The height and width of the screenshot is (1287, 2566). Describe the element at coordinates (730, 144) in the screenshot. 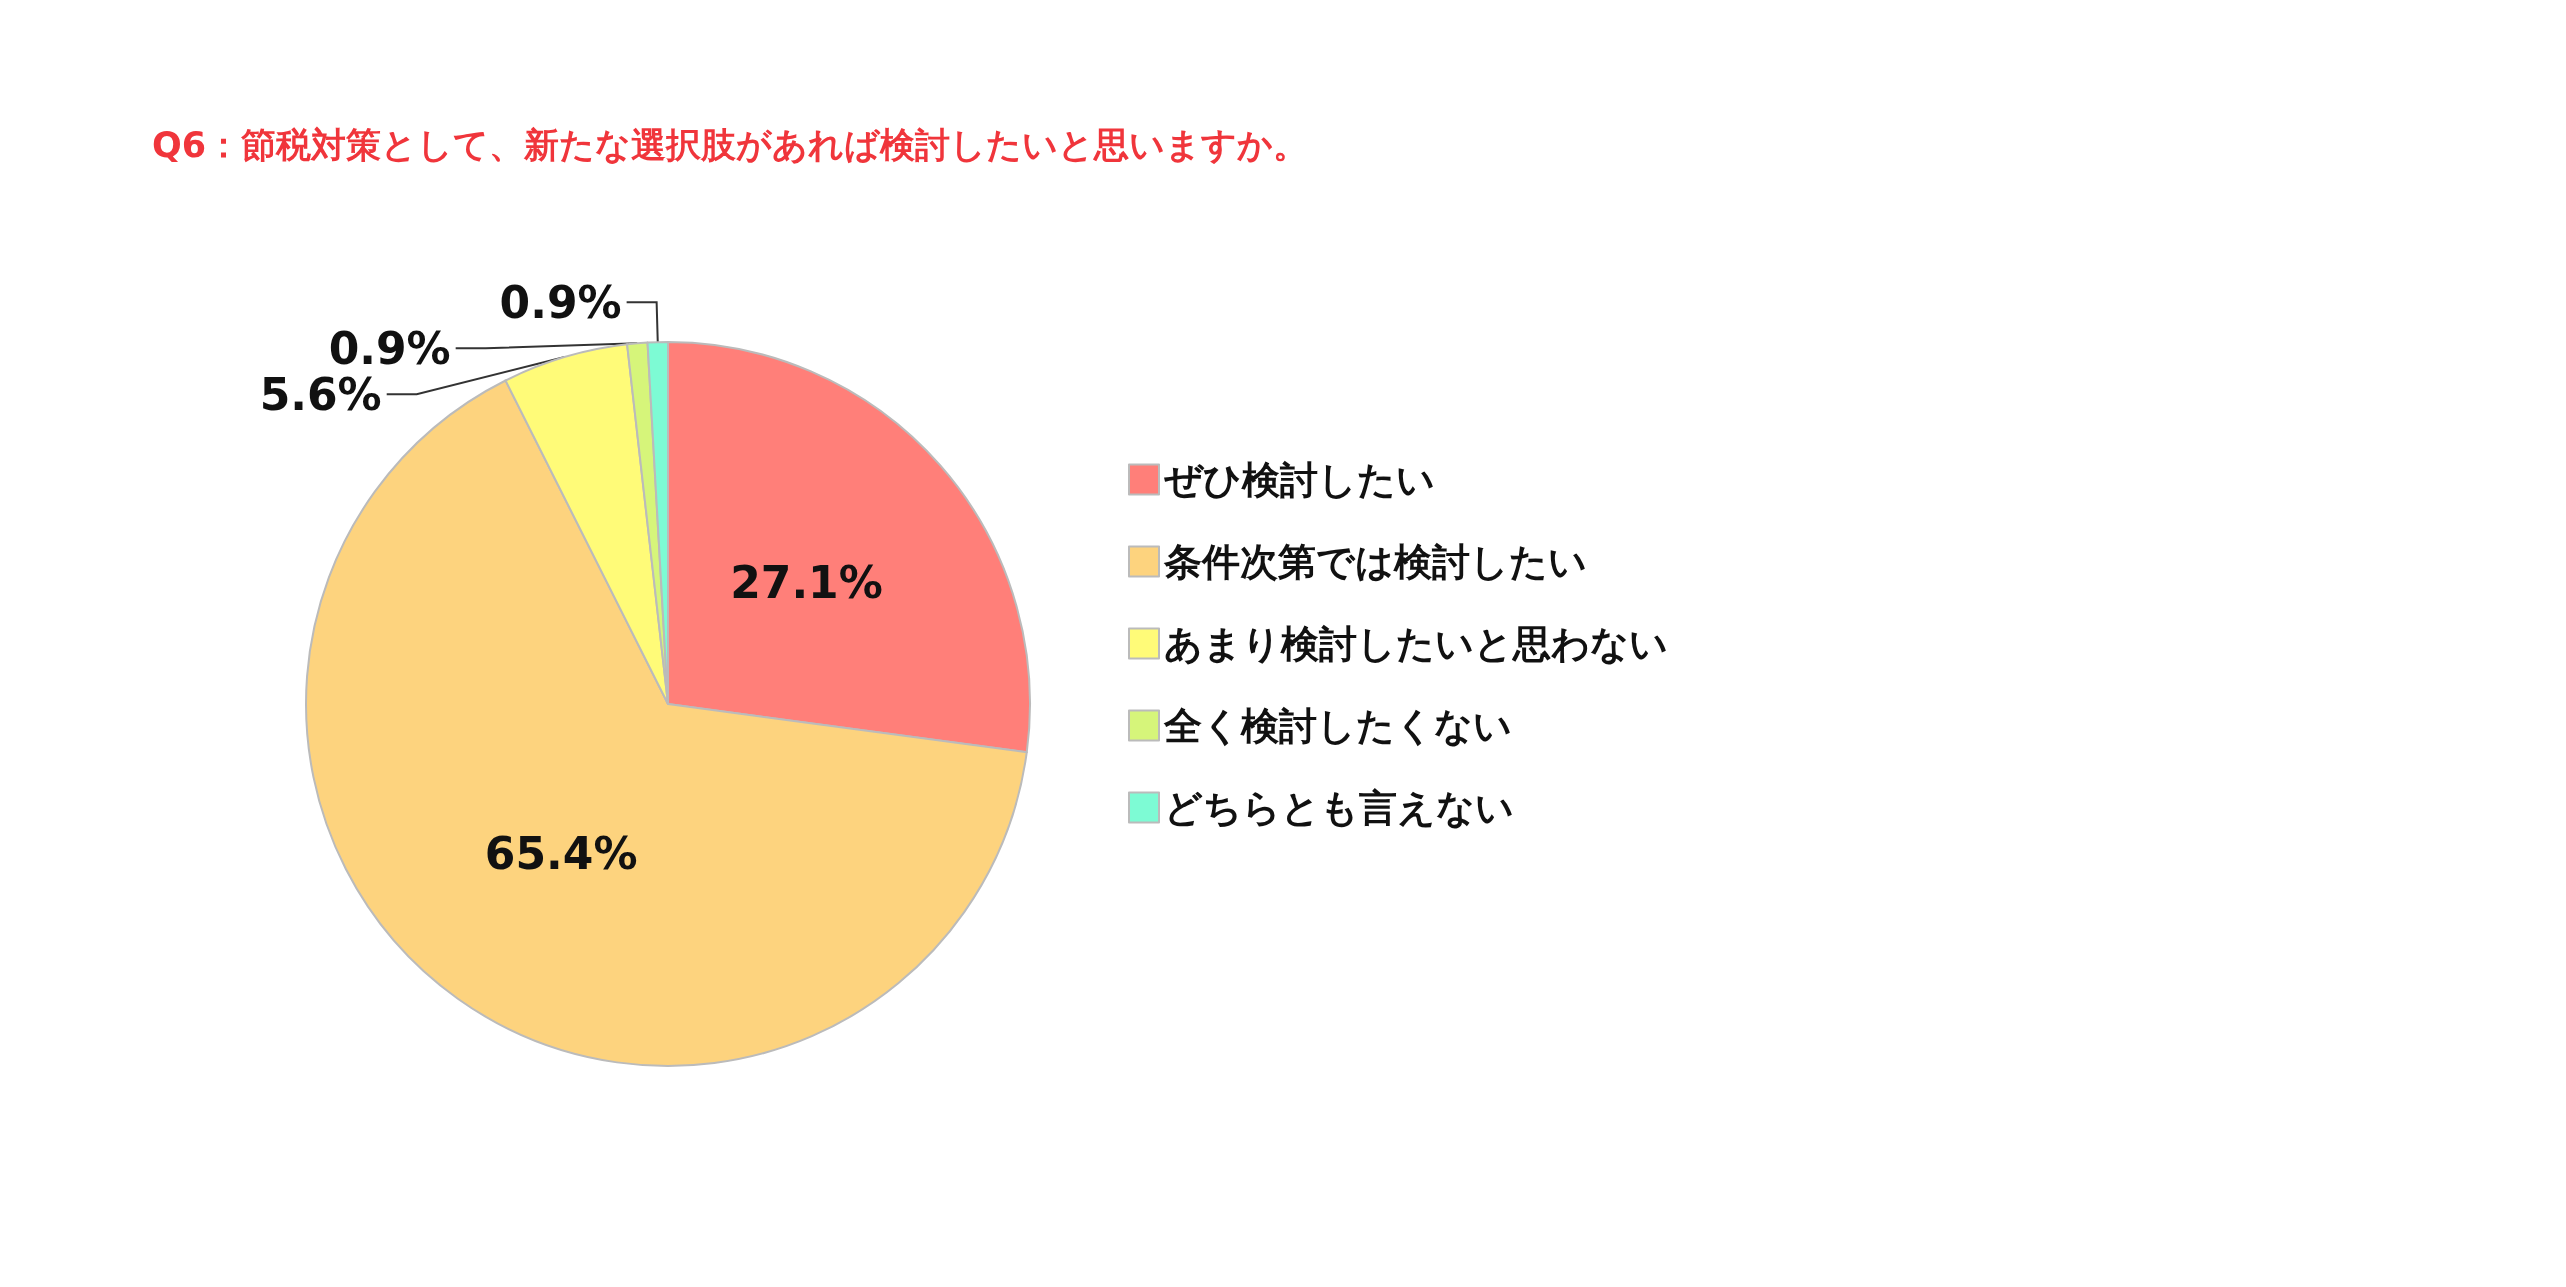

I see `chart-title: Q6：節税対策として、新たな選択肢があれば検討したいと思いますか。` at that location.